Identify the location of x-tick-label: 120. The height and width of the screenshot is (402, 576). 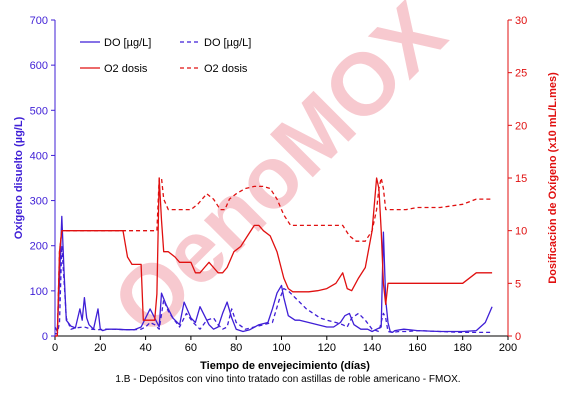
(327, 348).